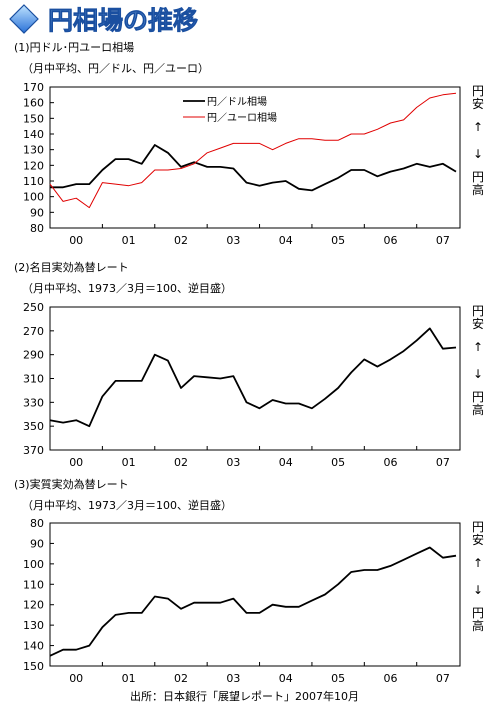 The image size is (487, 705). I want to click on legend-label: 円／ドル相場, so click(237, 101).